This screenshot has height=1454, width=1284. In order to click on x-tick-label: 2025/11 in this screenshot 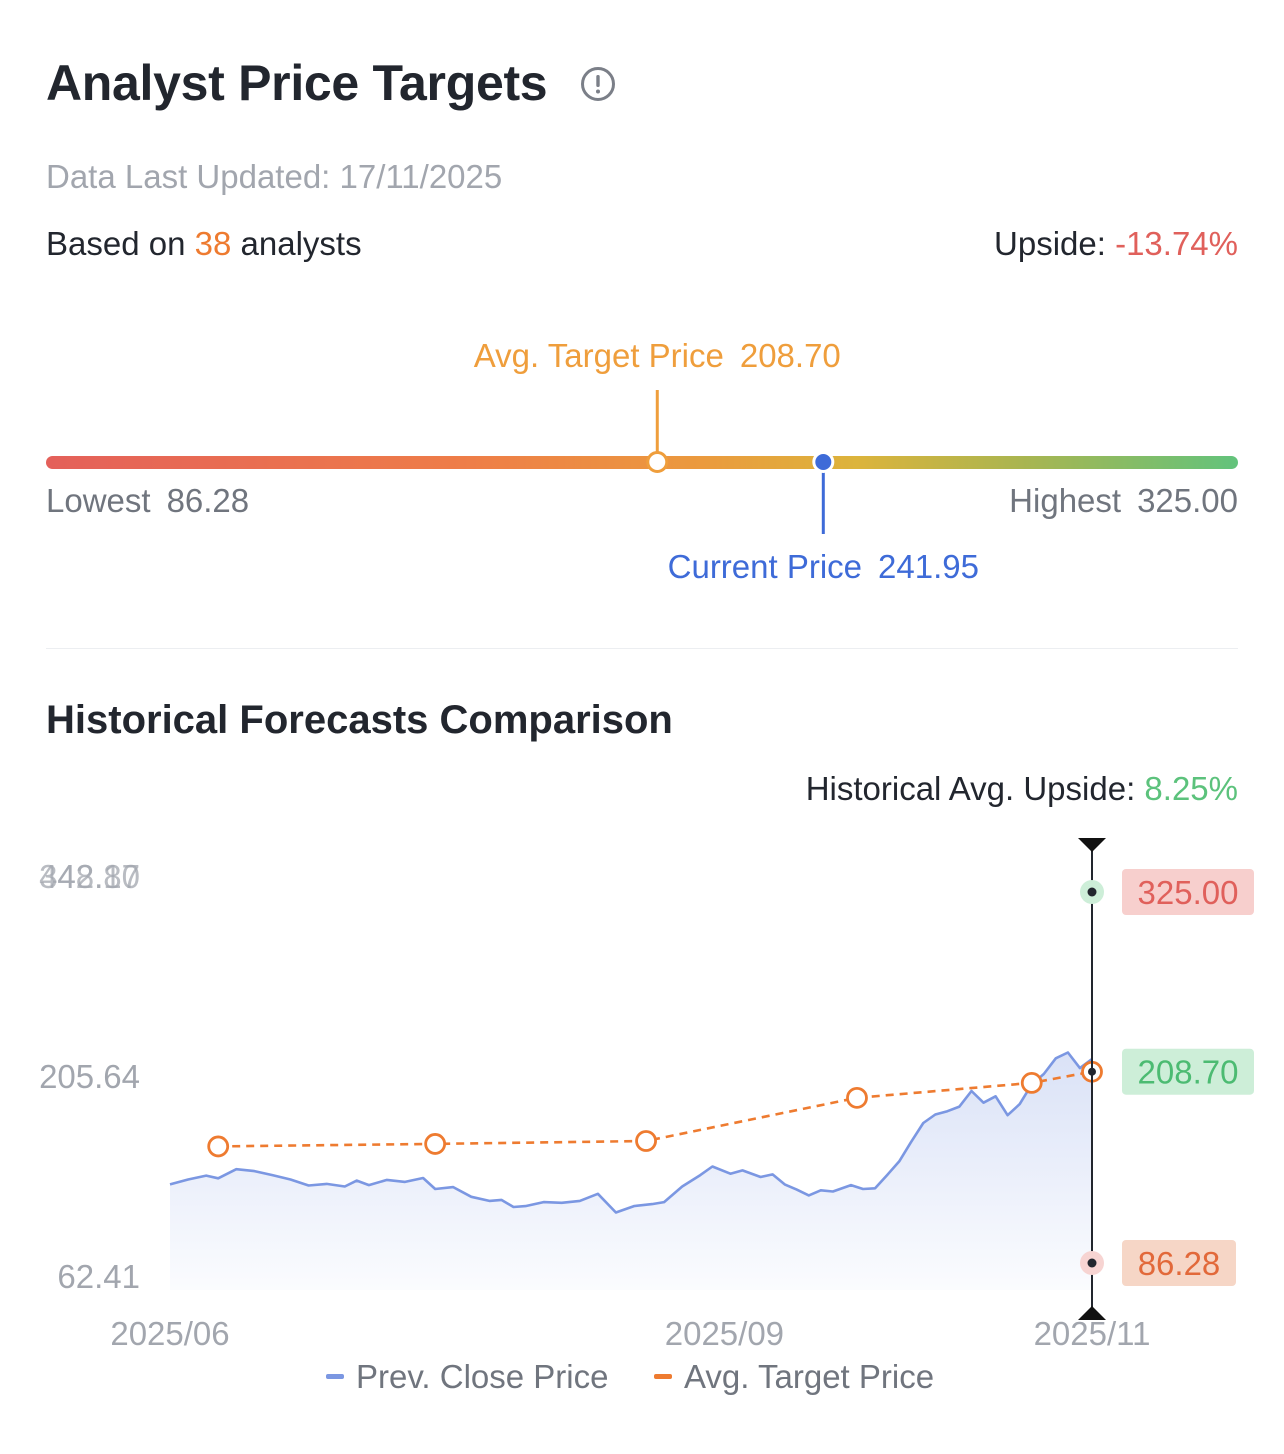, I will do `click(1092, 1333)`.